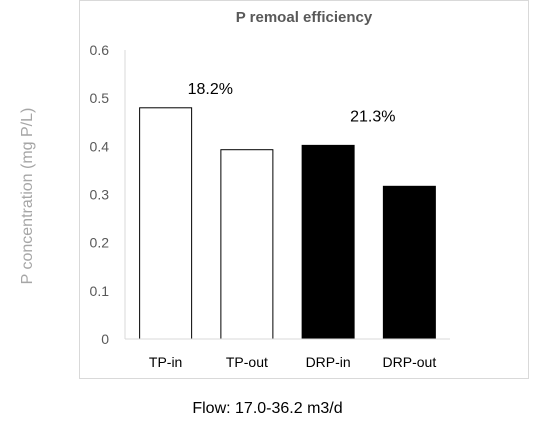  Describe the element at coordinates (304, 17) in the screenshot. I see `chart-title: P remoal efficiency` at that location.